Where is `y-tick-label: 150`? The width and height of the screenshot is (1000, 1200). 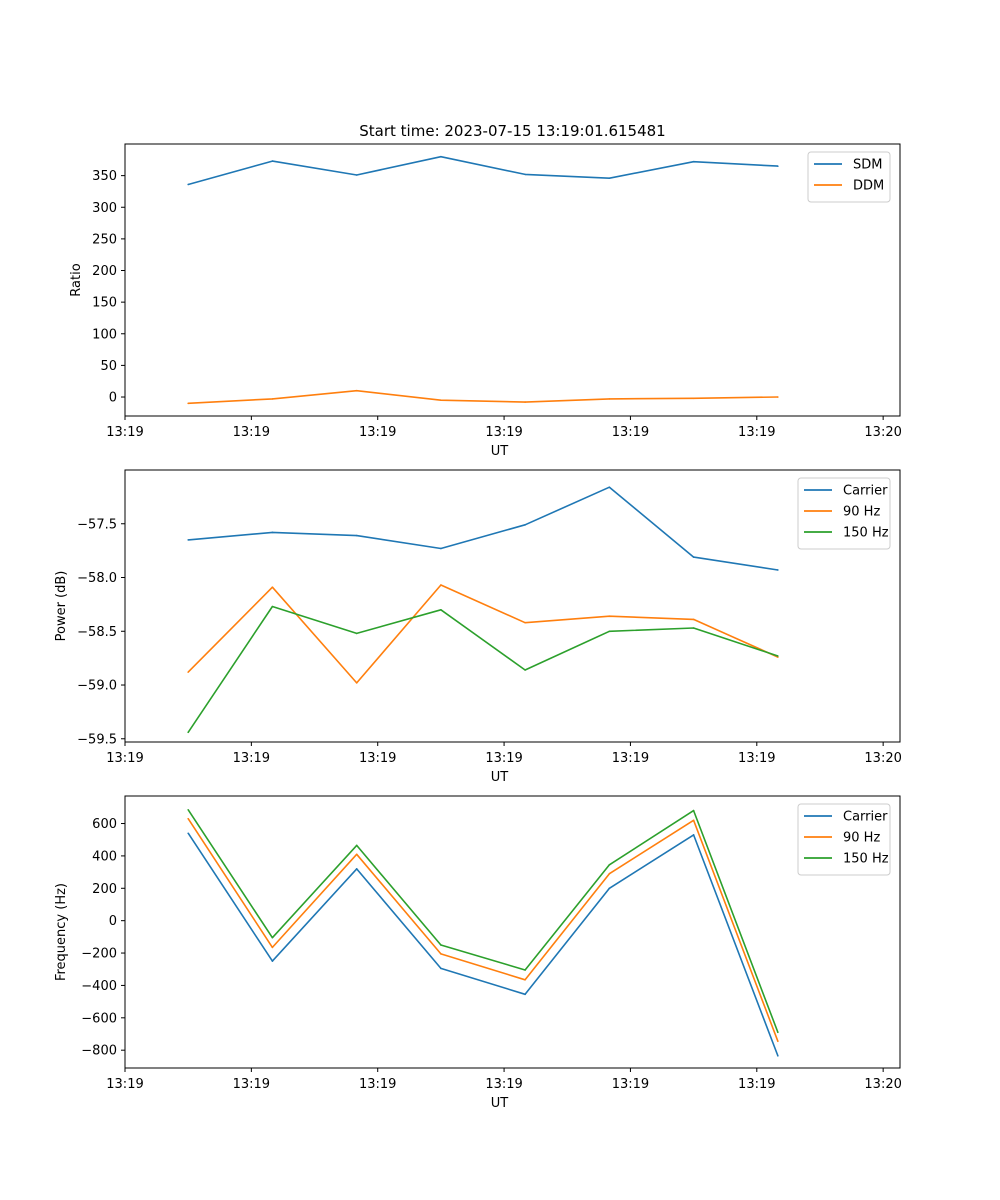 y-tick-label: 150 is located at coordinates (104, 303).